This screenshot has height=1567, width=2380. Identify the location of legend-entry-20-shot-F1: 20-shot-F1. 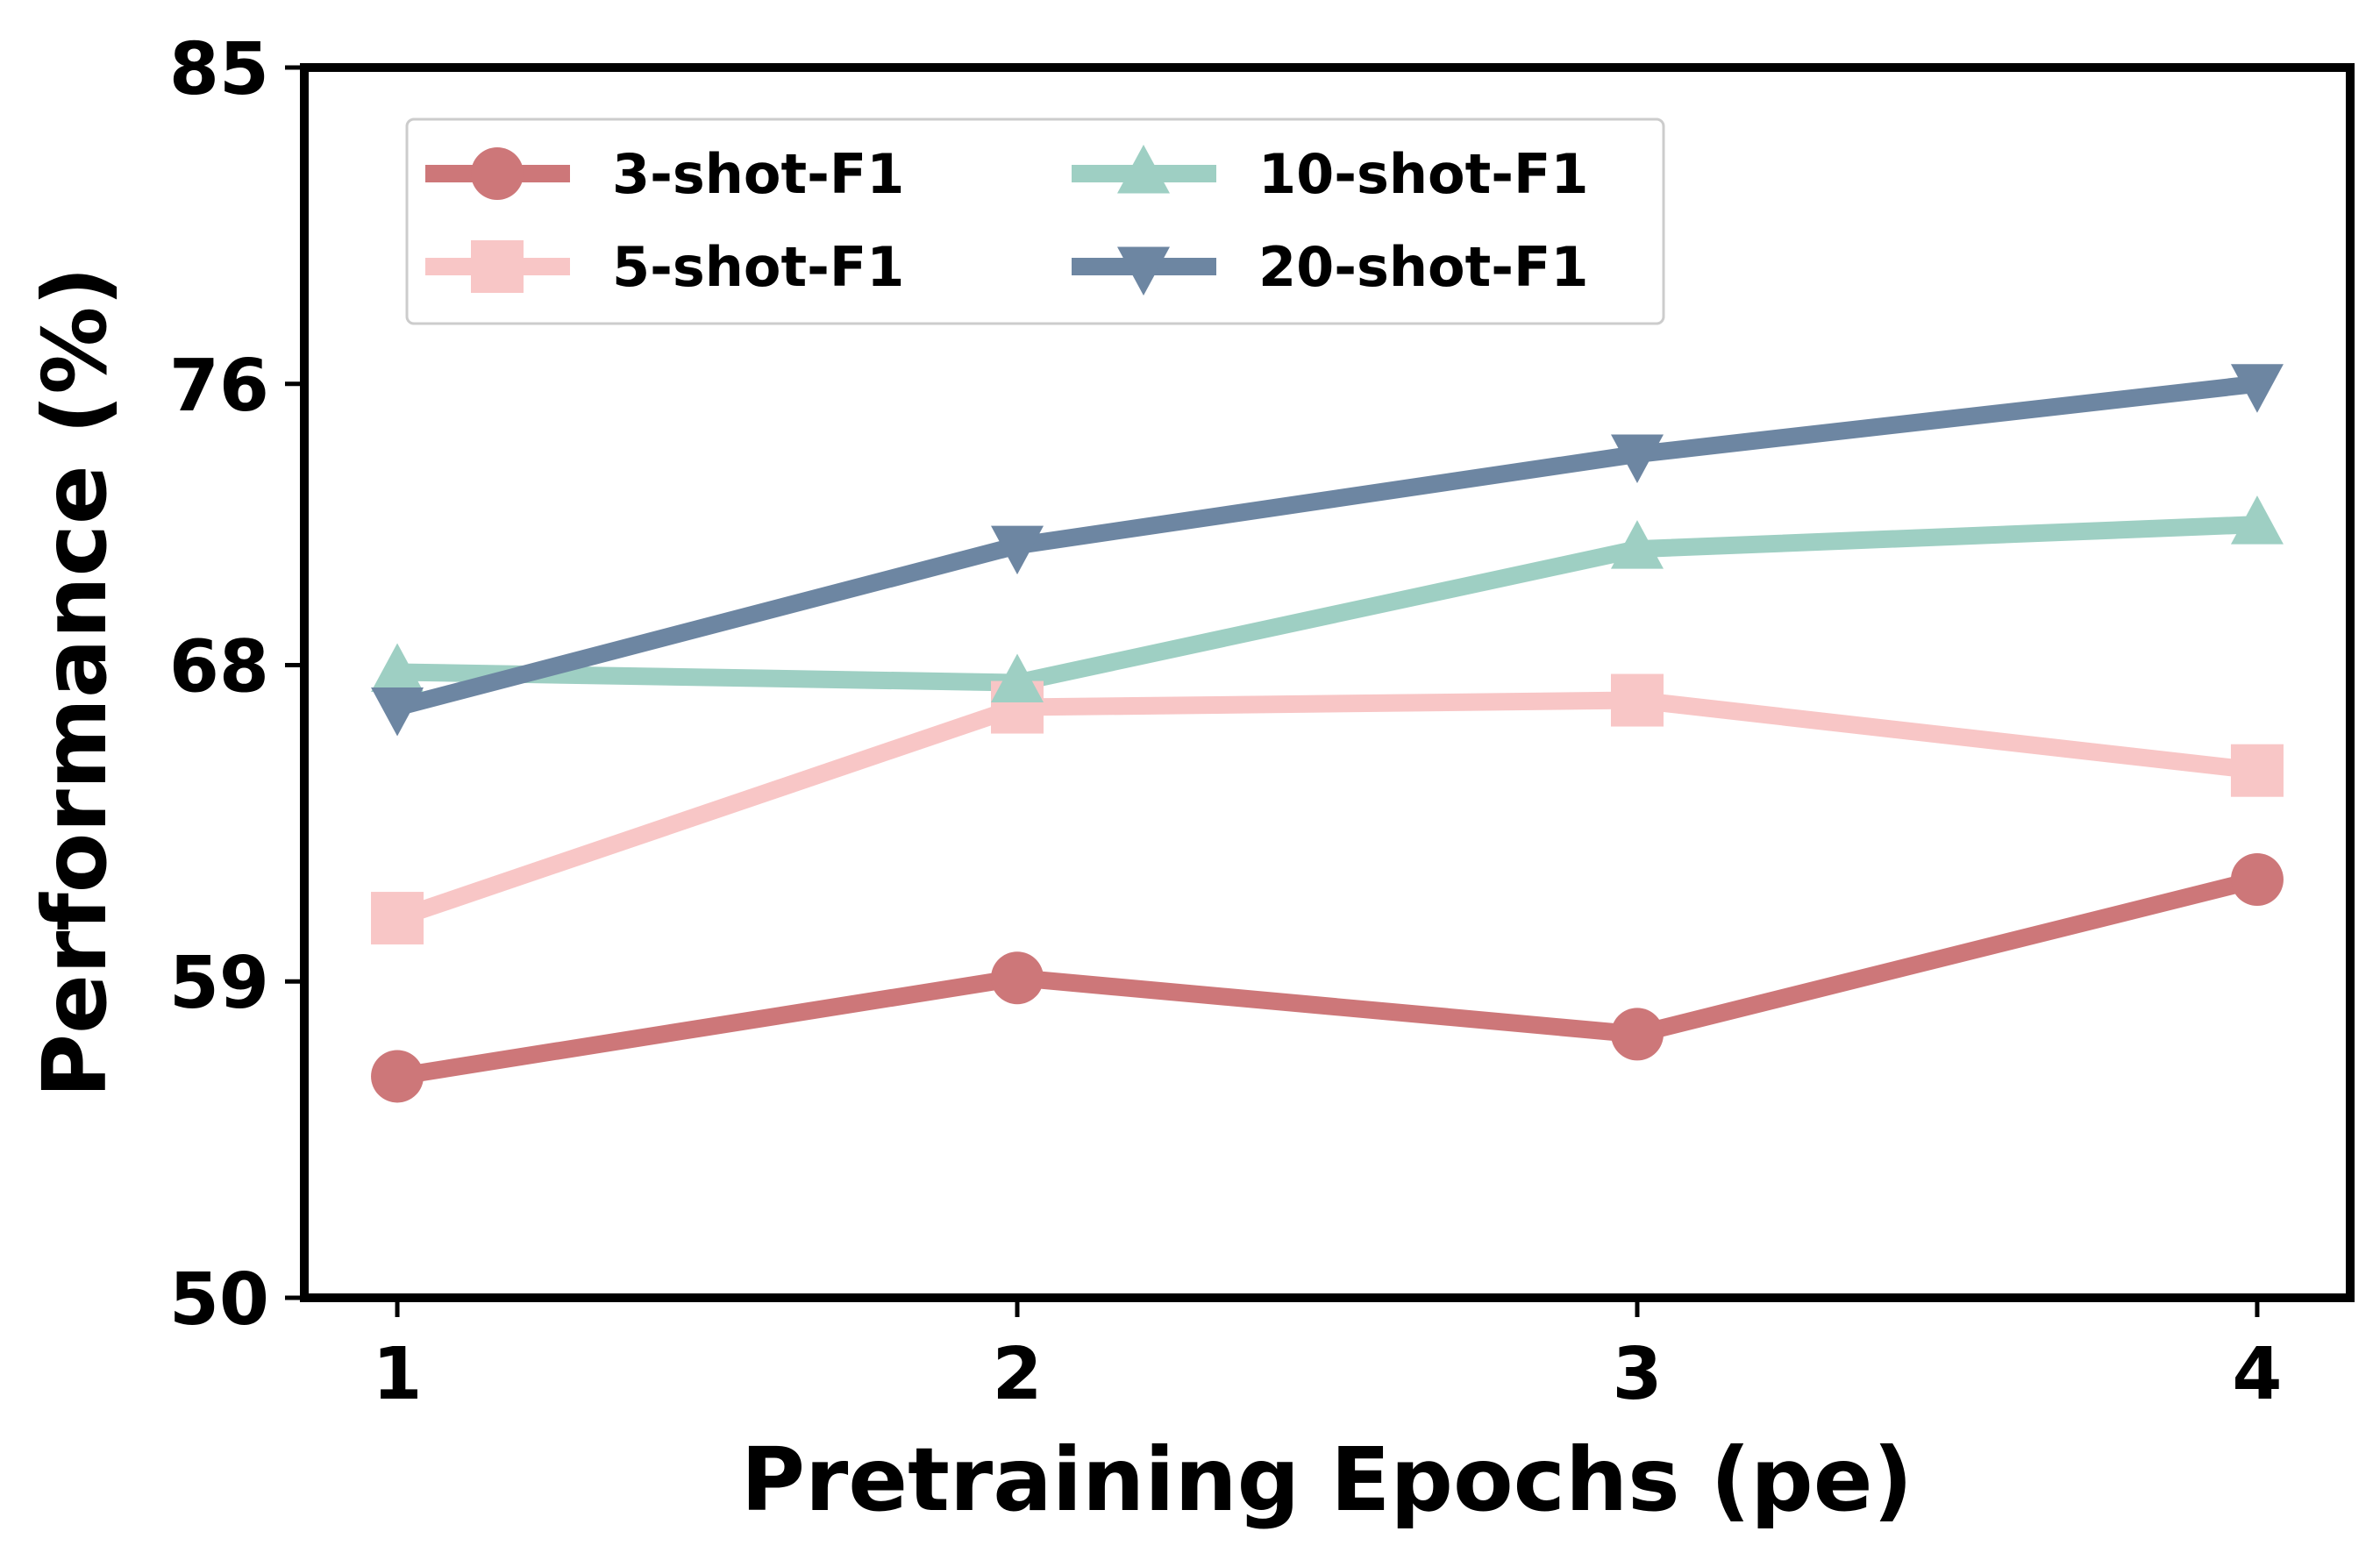
(1330, 267).